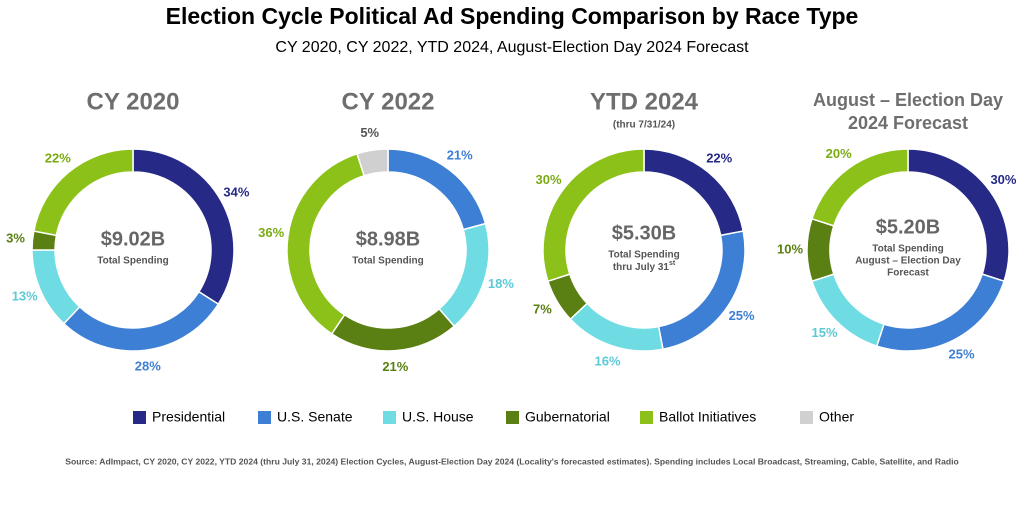 This screenshot has height=519, width=1024. I want to click on center-label: August – Election Day, so click(908, 261).